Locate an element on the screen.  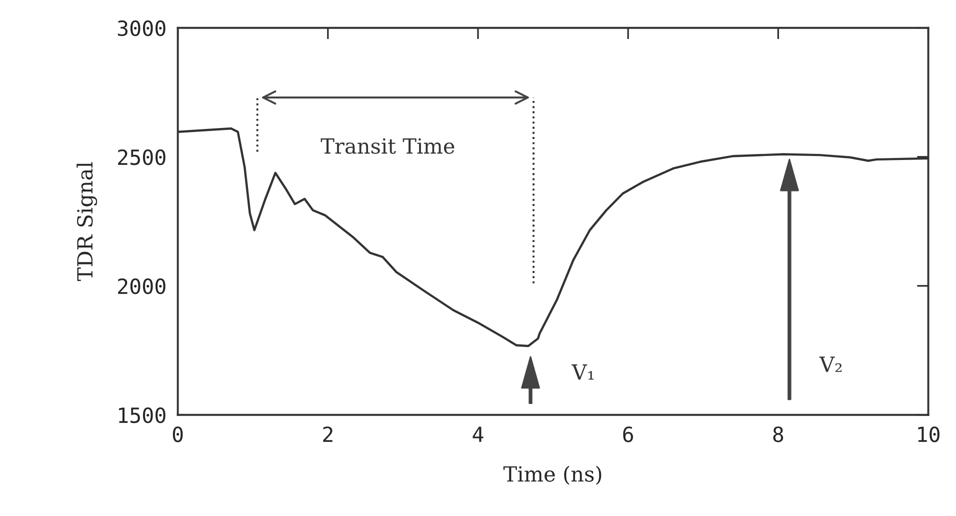
annotation: V₂ is located at coordinates (830, 364).